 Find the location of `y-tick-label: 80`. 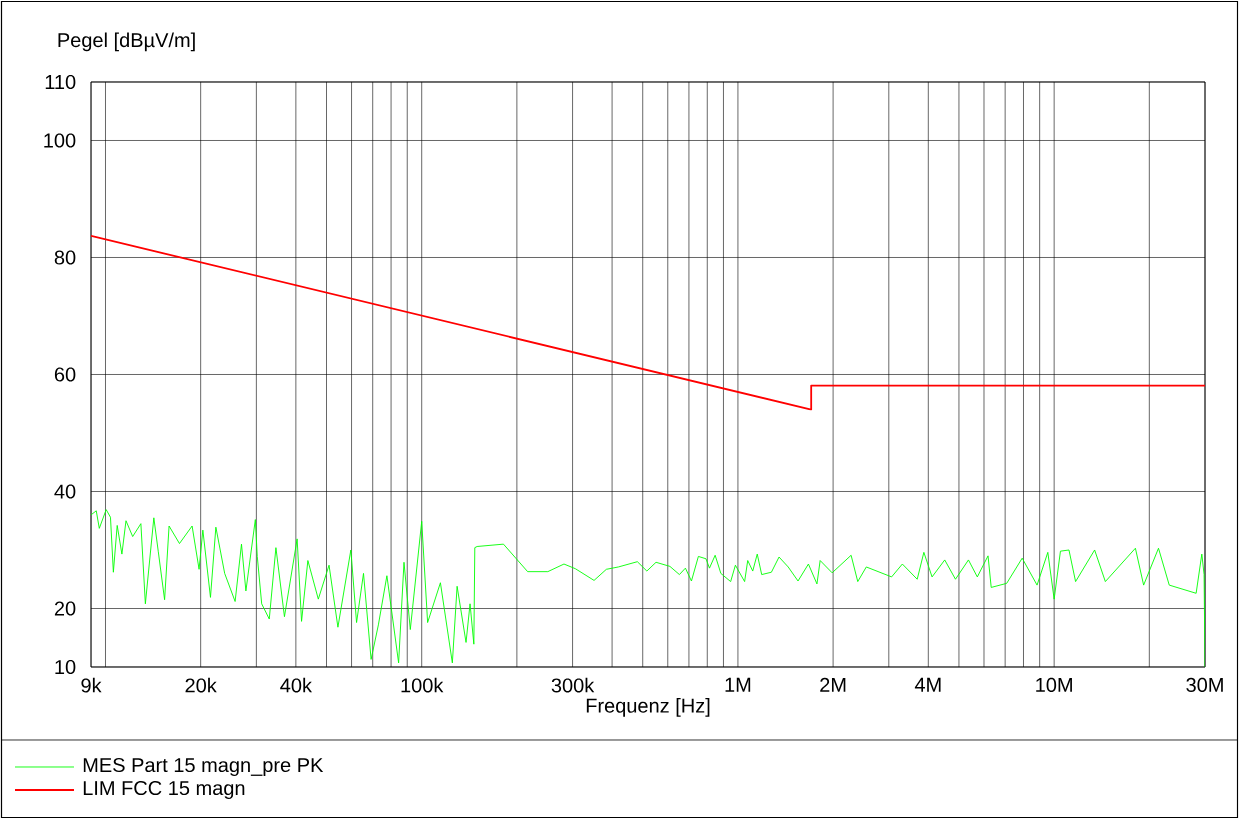

y-tick-label: 80 is located at coordinates (65, 257).